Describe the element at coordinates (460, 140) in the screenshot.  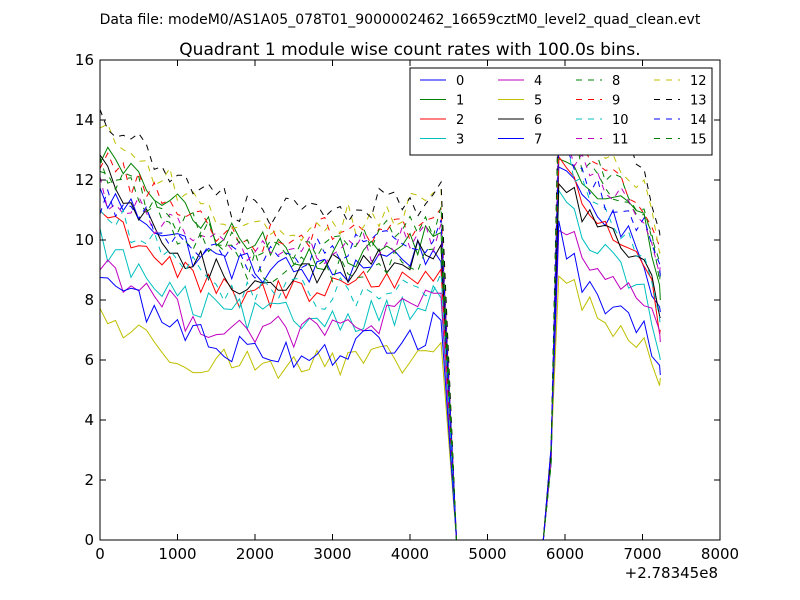
I see `legend-label-3: 3` at that location.